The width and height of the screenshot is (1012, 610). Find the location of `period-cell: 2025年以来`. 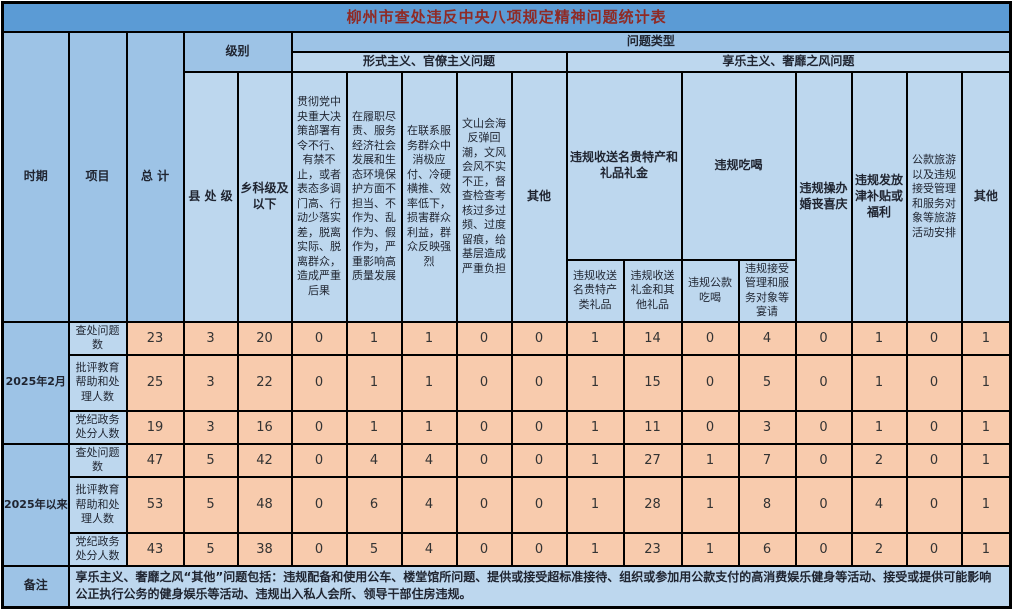

period-cell: 2025年以来 is located at coordinates (35, 504).